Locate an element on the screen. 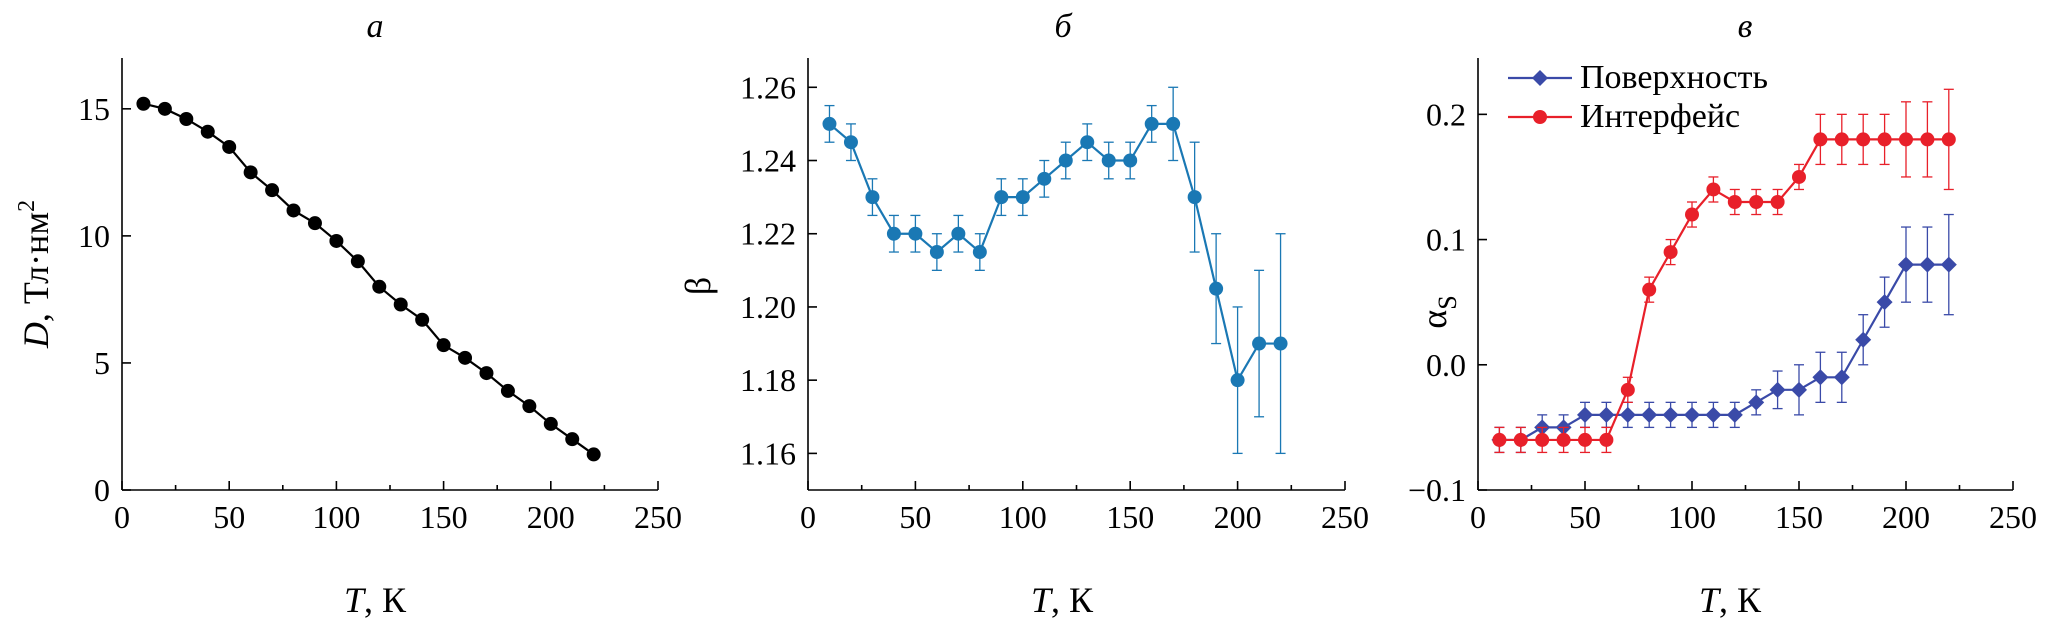 The height and width of the screenshot is (632, 2067). panel-a-x-axis-label-unit: , К is located at coordinates (385, 600).